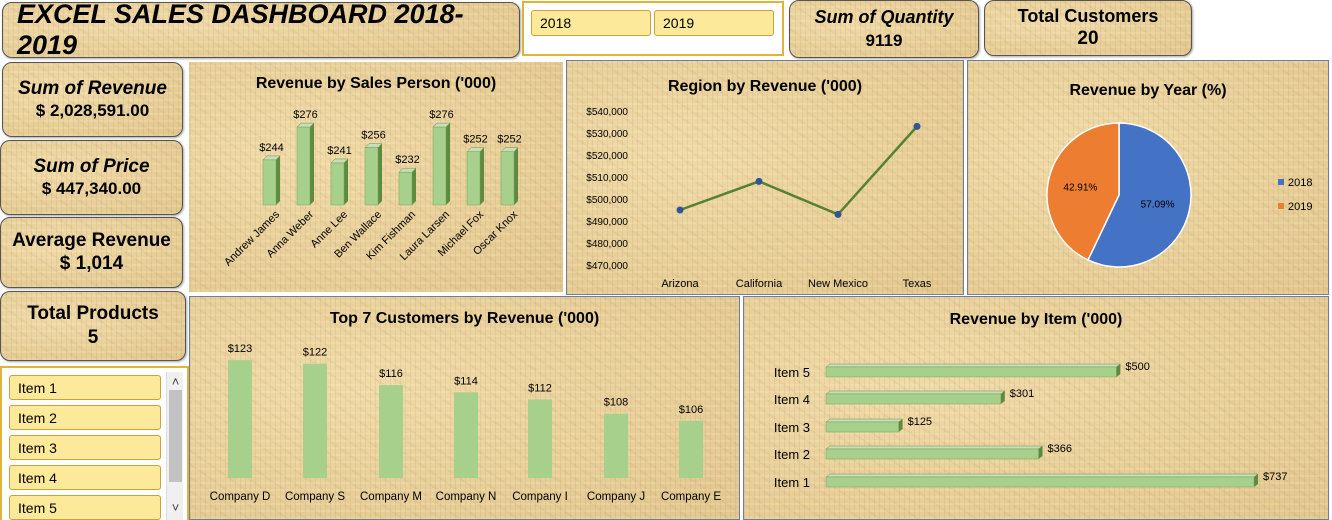 The width and height of the screenshot is (1332, 520). What do you see at coordinates (792, 482) in the screenshot?
I see `item-category-label: Item 1` at bounding box center [792, 482].